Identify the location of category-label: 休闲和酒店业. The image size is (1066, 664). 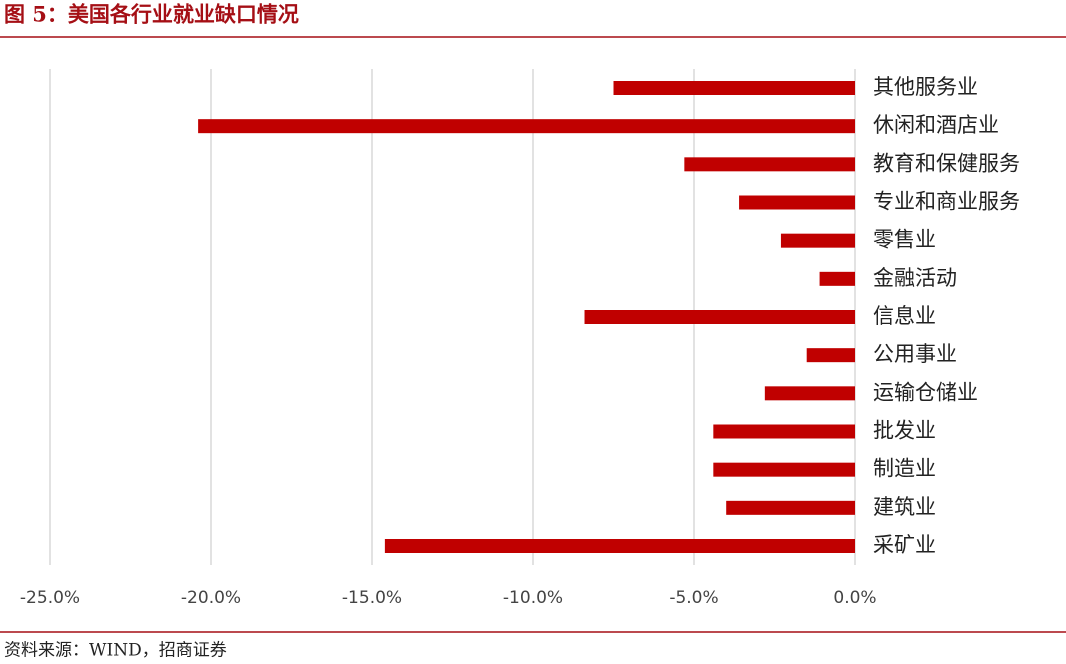
(936, 125).